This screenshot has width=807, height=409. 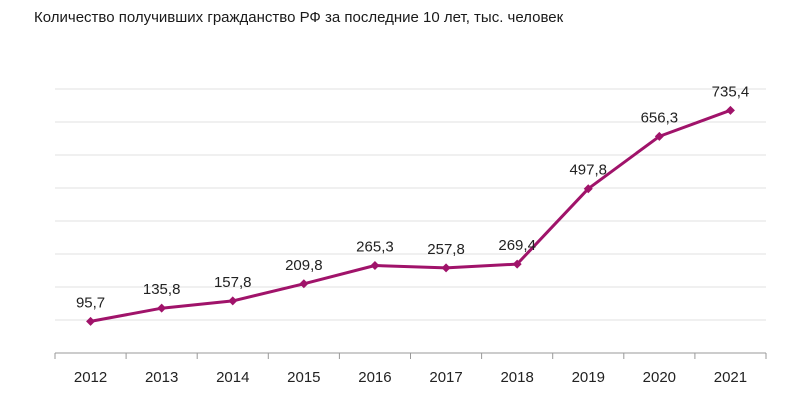 What do you see at coordinates (410, 355) in the screenshot?
I see `x-axis` at bounding box center [410, 355].